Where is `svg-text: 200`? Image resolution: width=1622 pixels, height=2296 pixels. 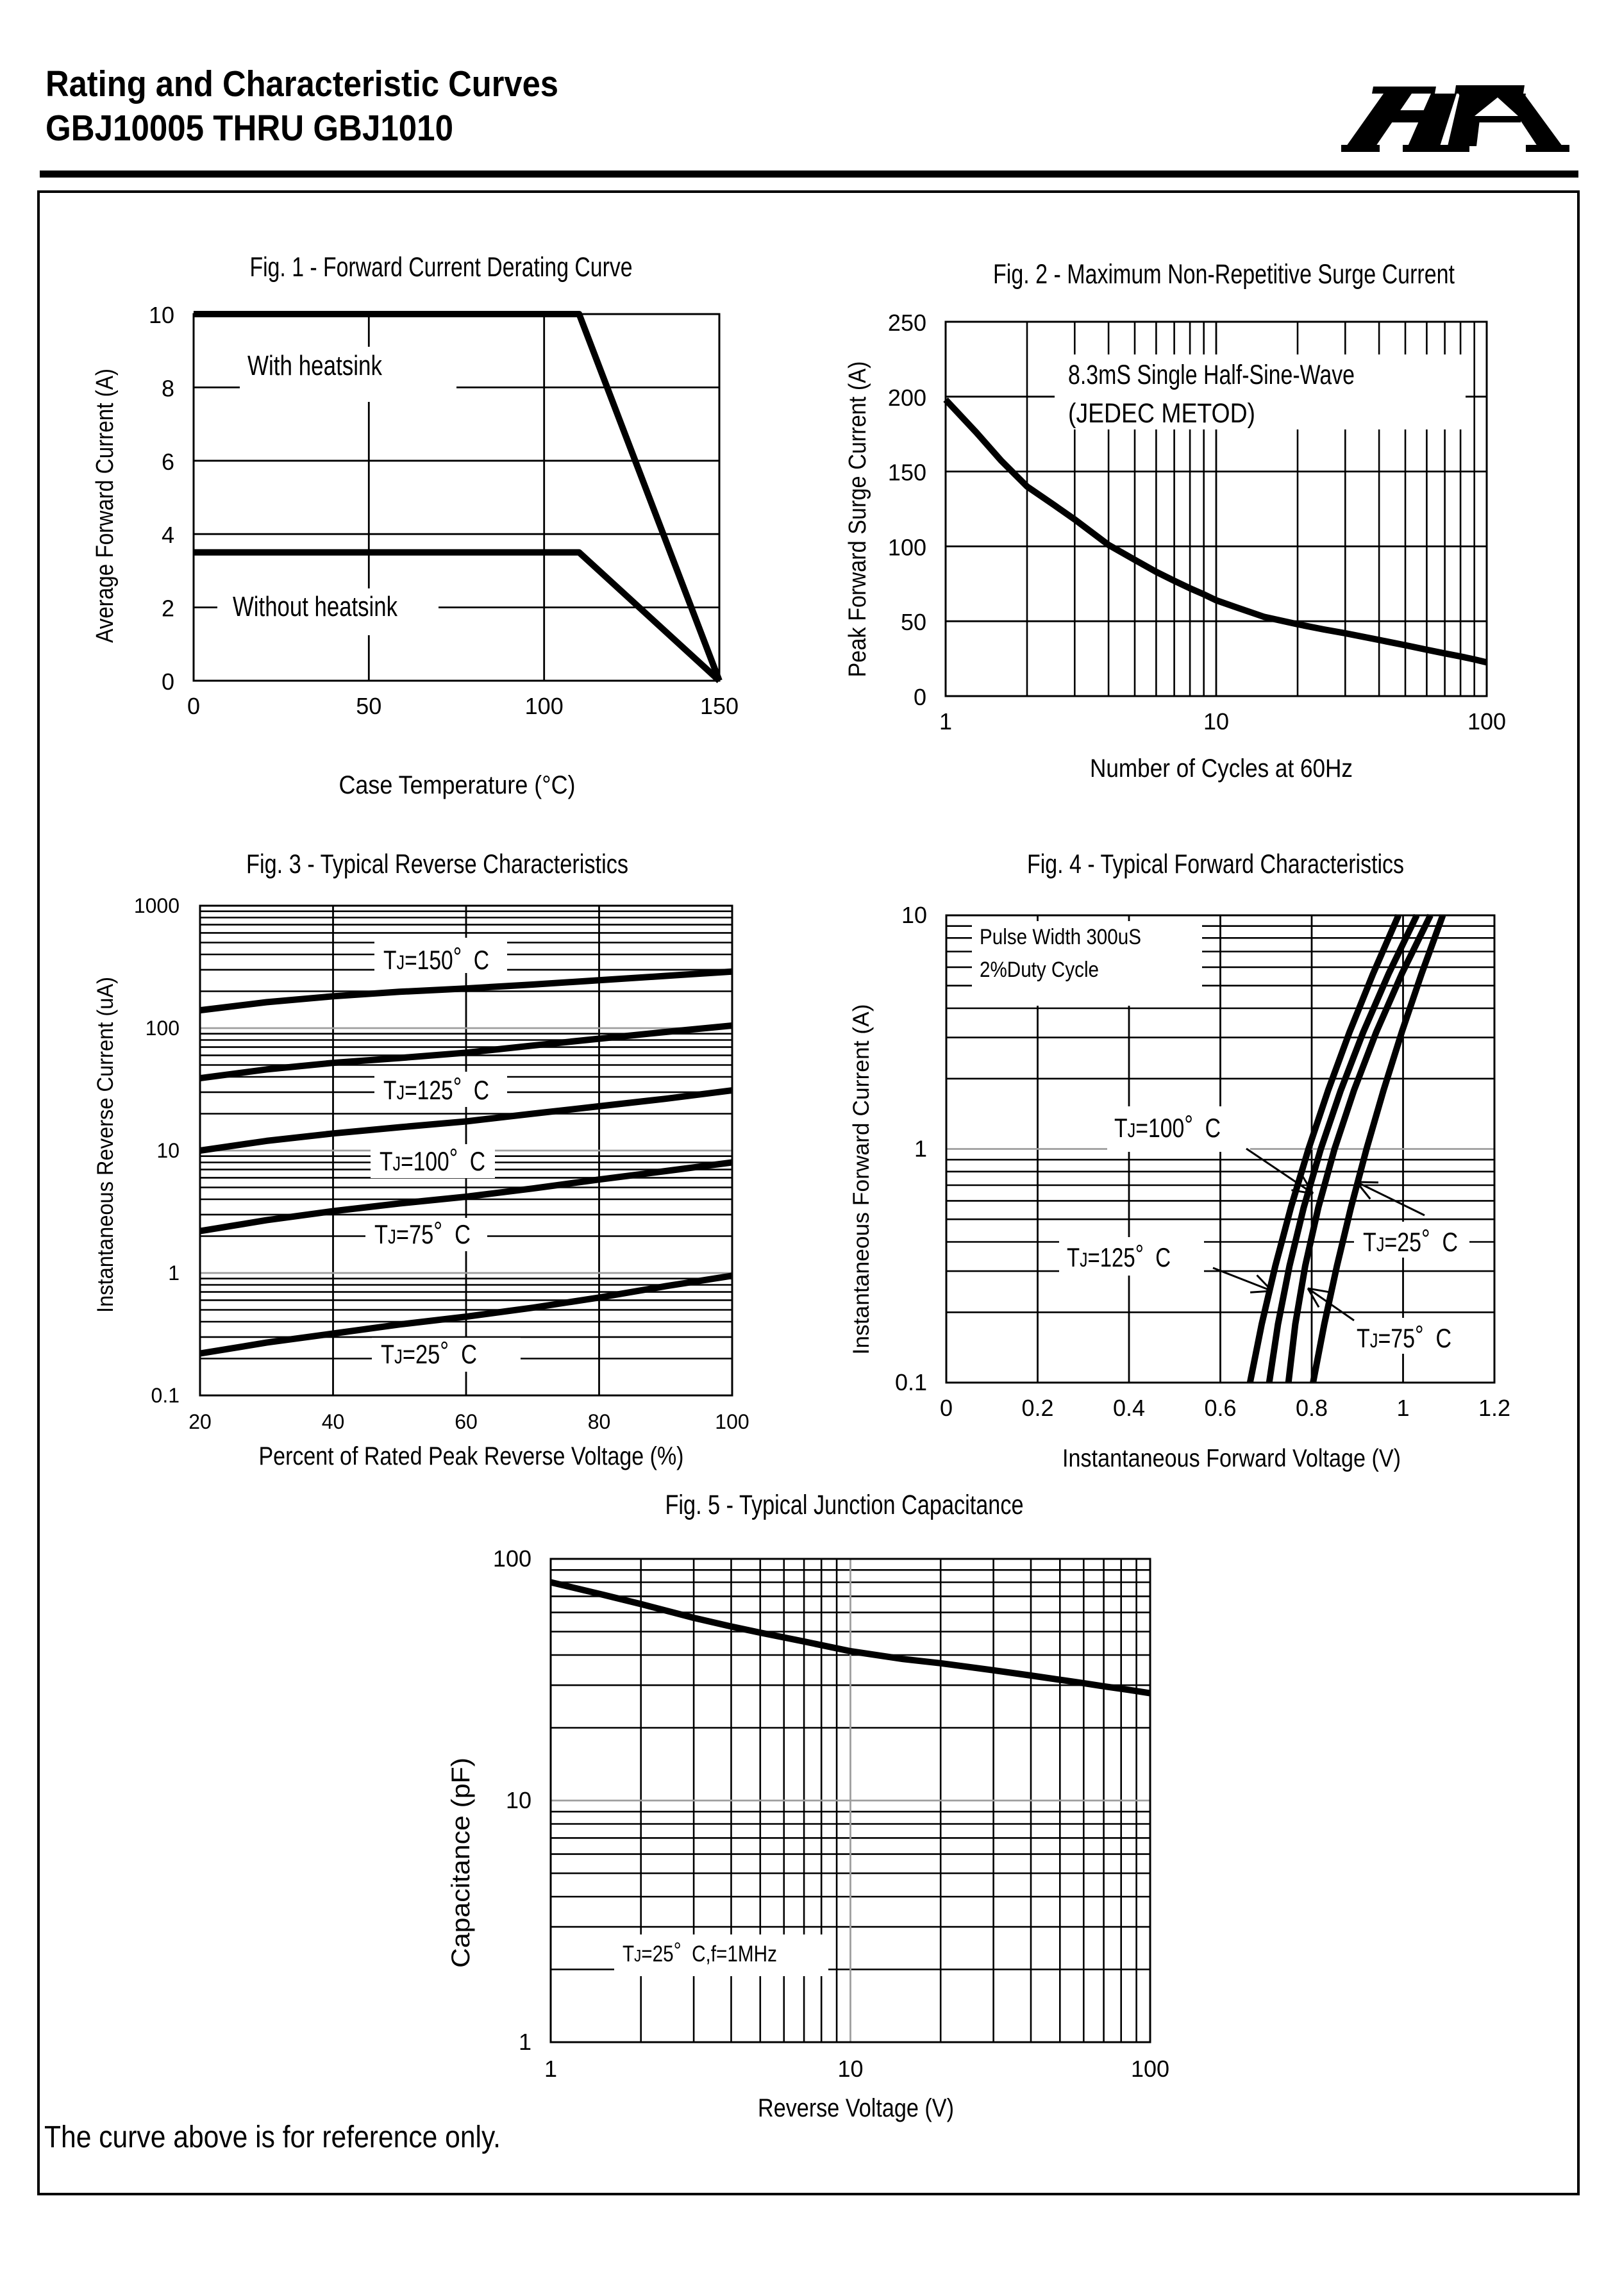 svg-text: 200 is located at coordinates (907, 398).